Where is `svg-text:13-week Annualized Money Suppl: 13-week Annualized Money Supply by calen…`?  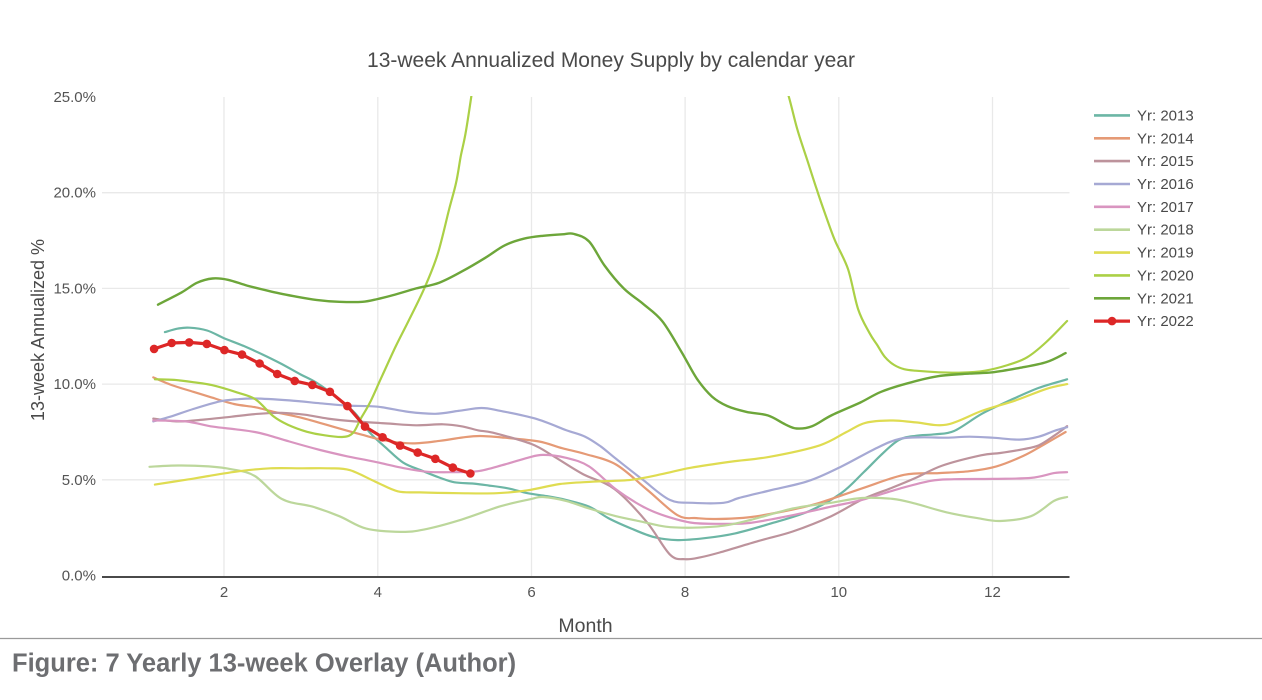
svg-text:13-week Annualized Money Suppl: 13-week Annualized Money Supply by calen… is located at coordinates (611, 60).